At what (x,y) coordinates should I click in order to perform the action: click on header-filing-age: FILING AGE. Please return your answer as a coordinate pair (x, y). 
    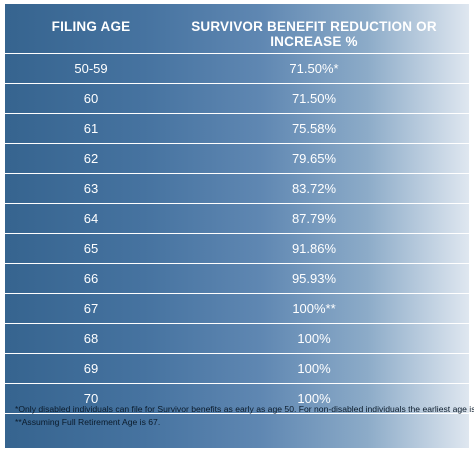
    Looking at the image, I should click on (91, 26).